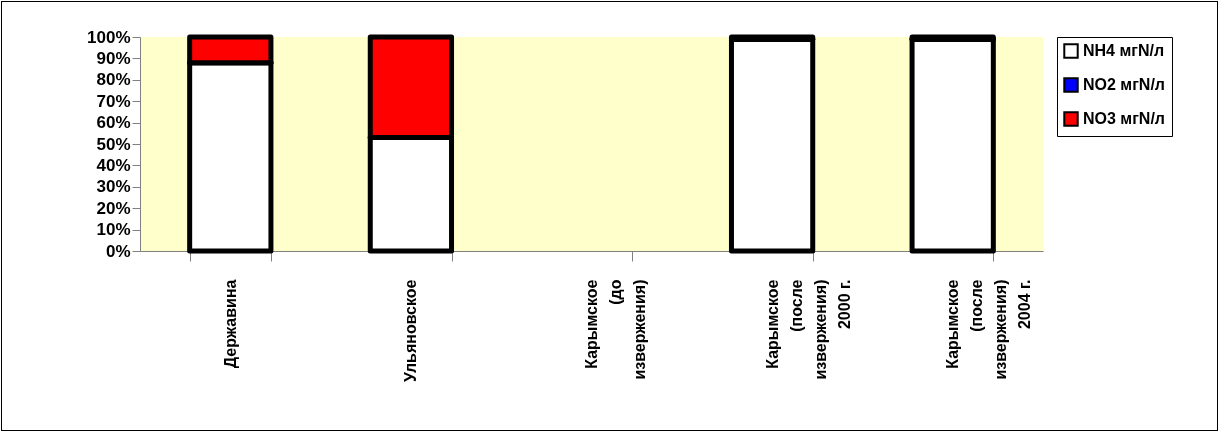 This screenshot has width=1221, height=434. Describe the element at coordinates (1124, 84) in the screenshot. I see `legend-label: NO2 мгN/л` at that location.